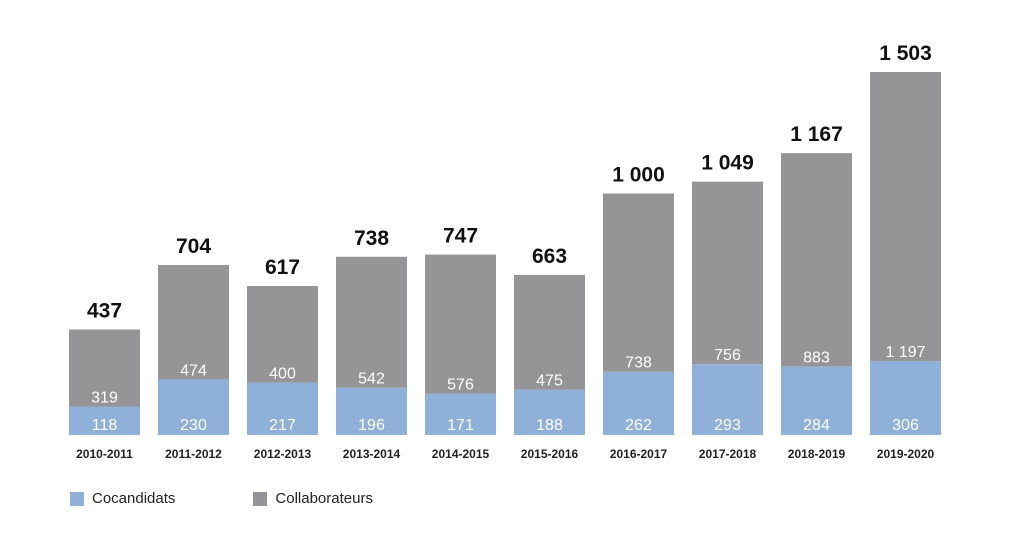 Image resolution: width=1013 pixels, height=550 pixels. I want to click on bar-cocandidats-2019-2020, so click(905, 398).